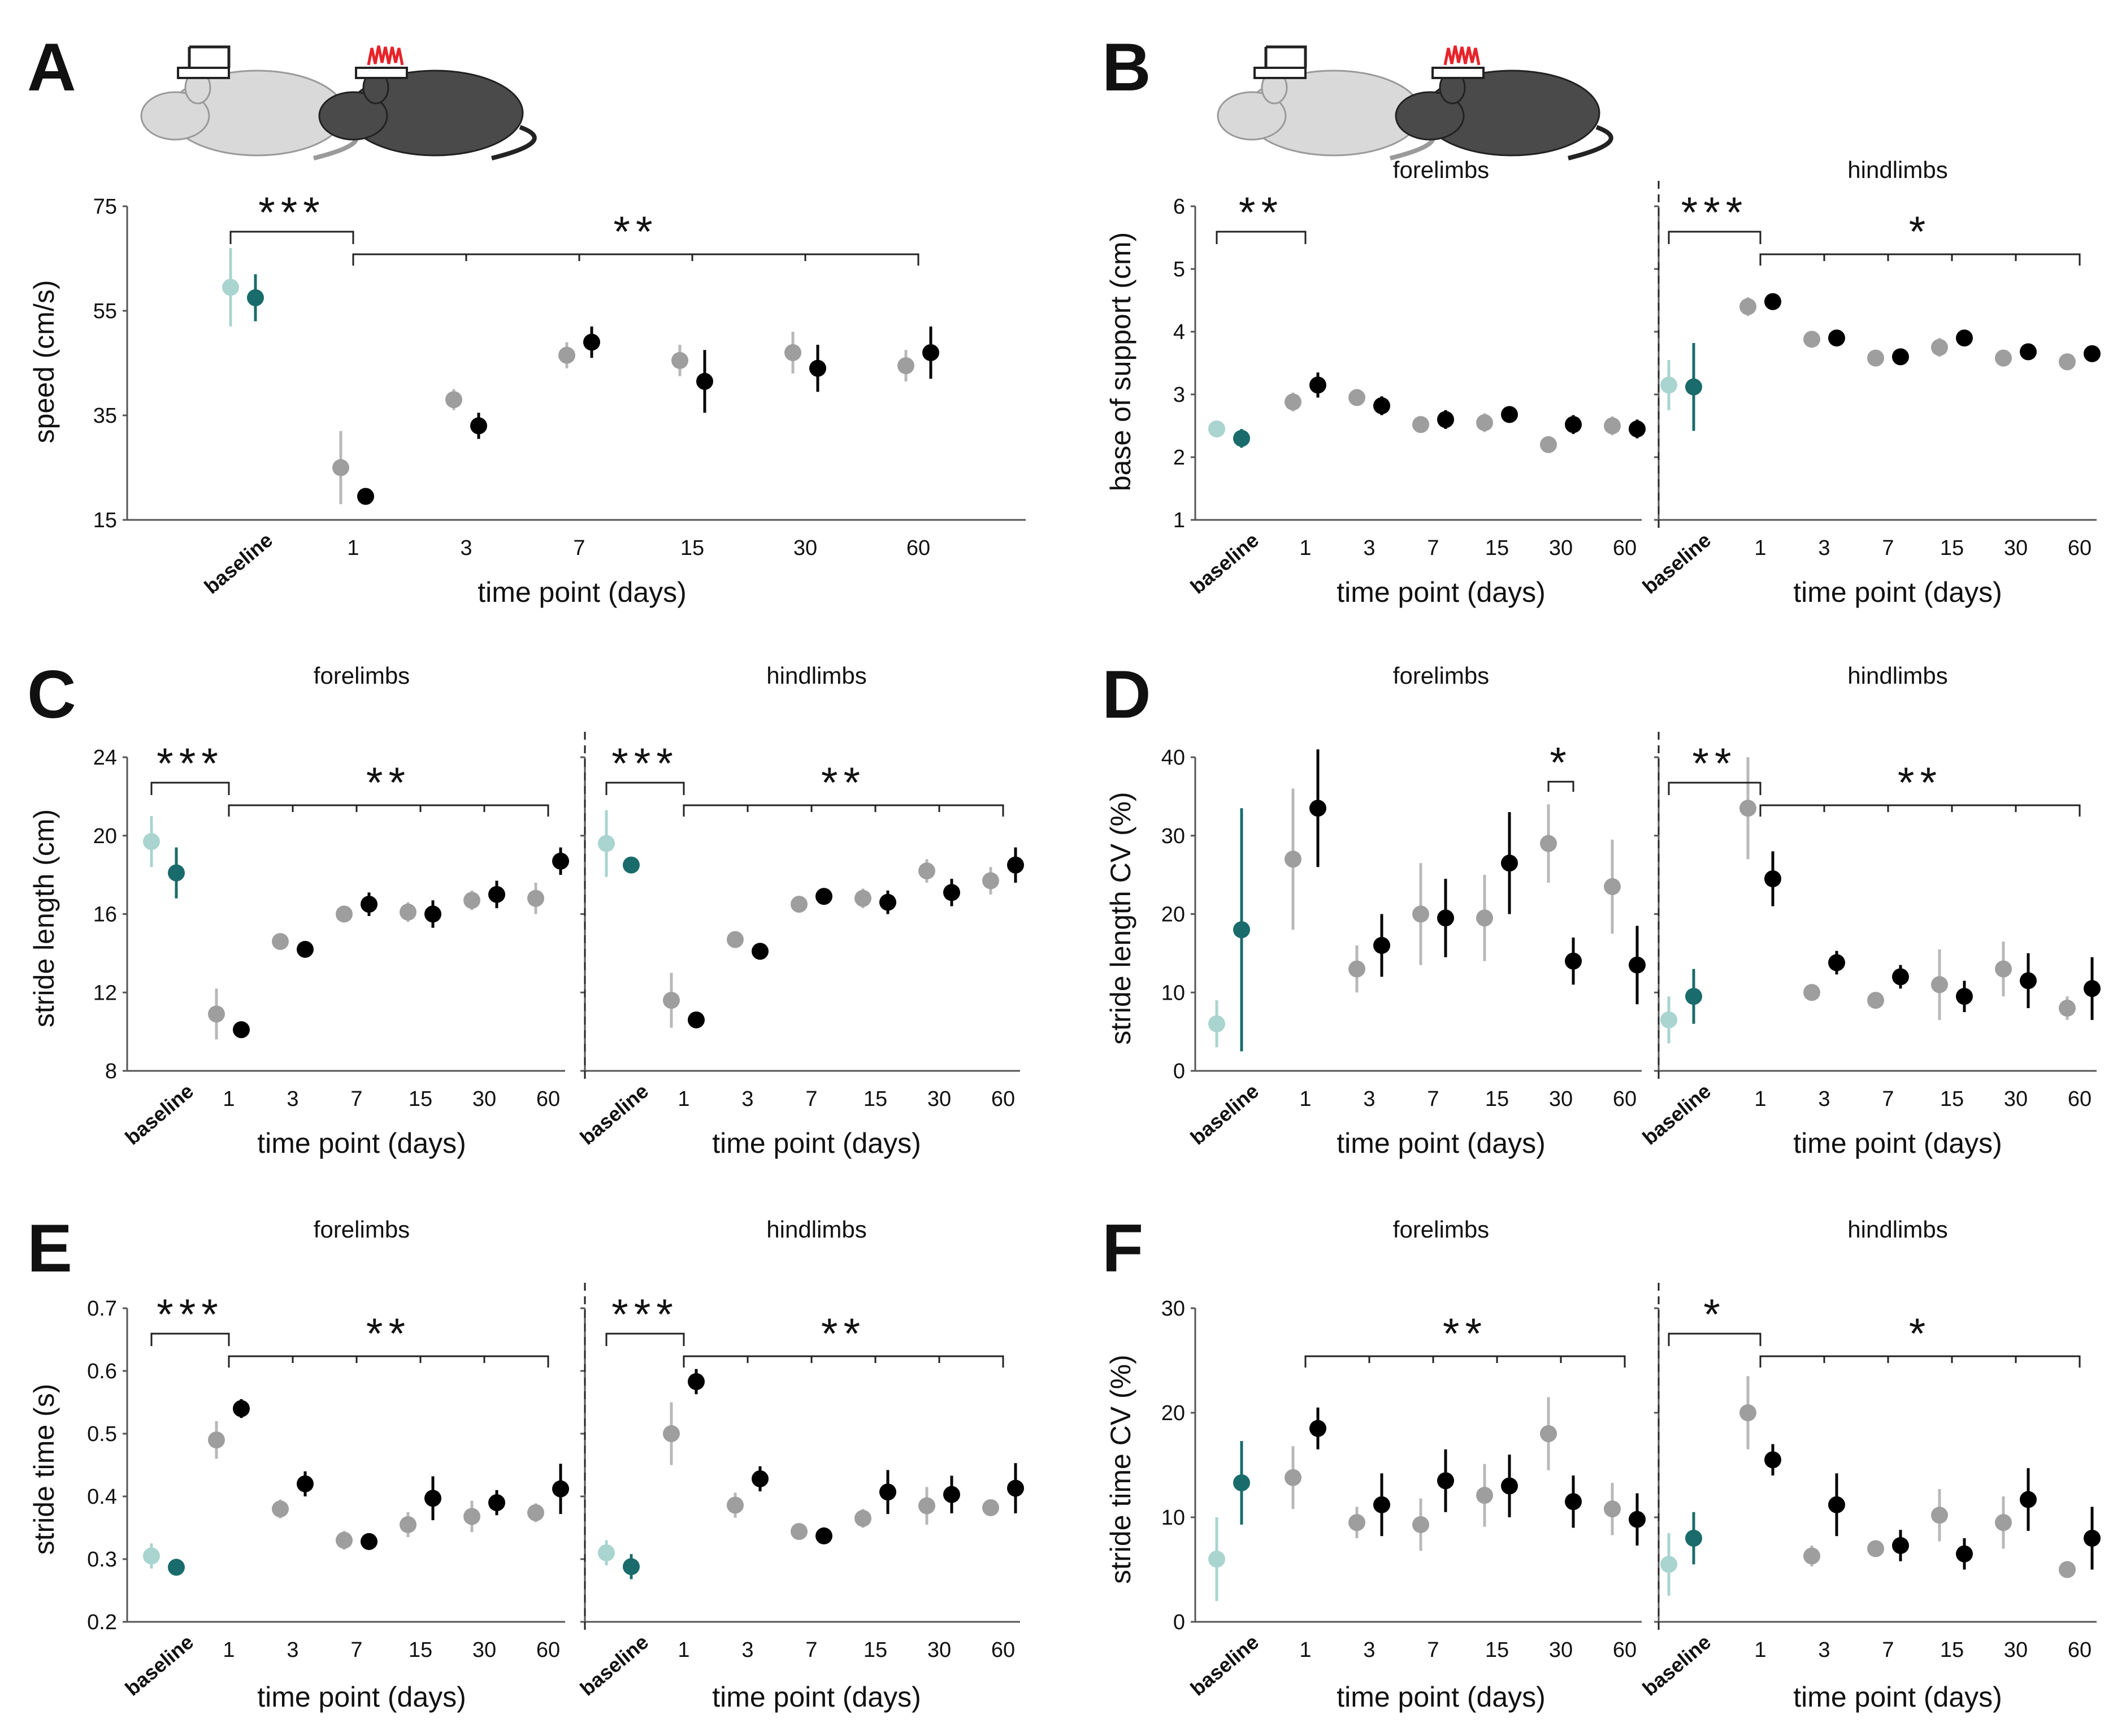  I want to click on y-tick-label: 35, so click(105, 416).